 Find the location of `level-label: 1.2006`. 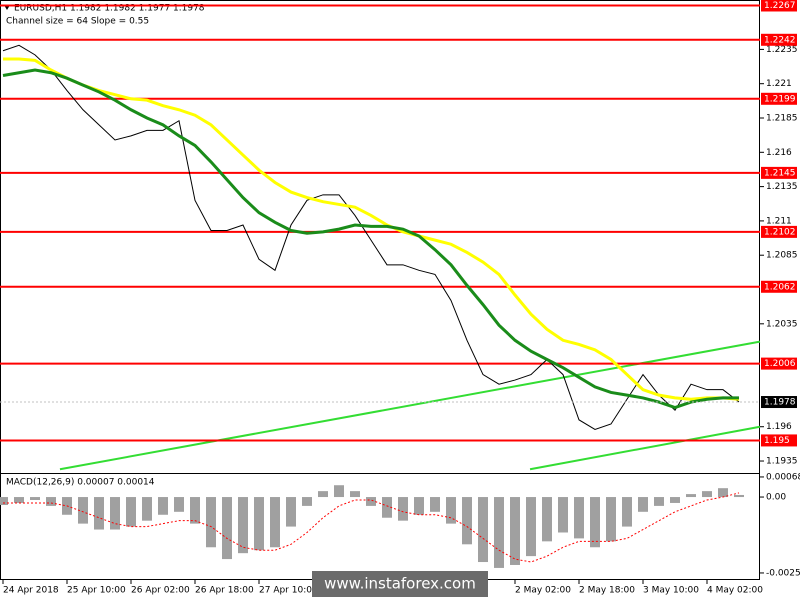

level-label: 1.2006 is located at coordinates (780, 364).